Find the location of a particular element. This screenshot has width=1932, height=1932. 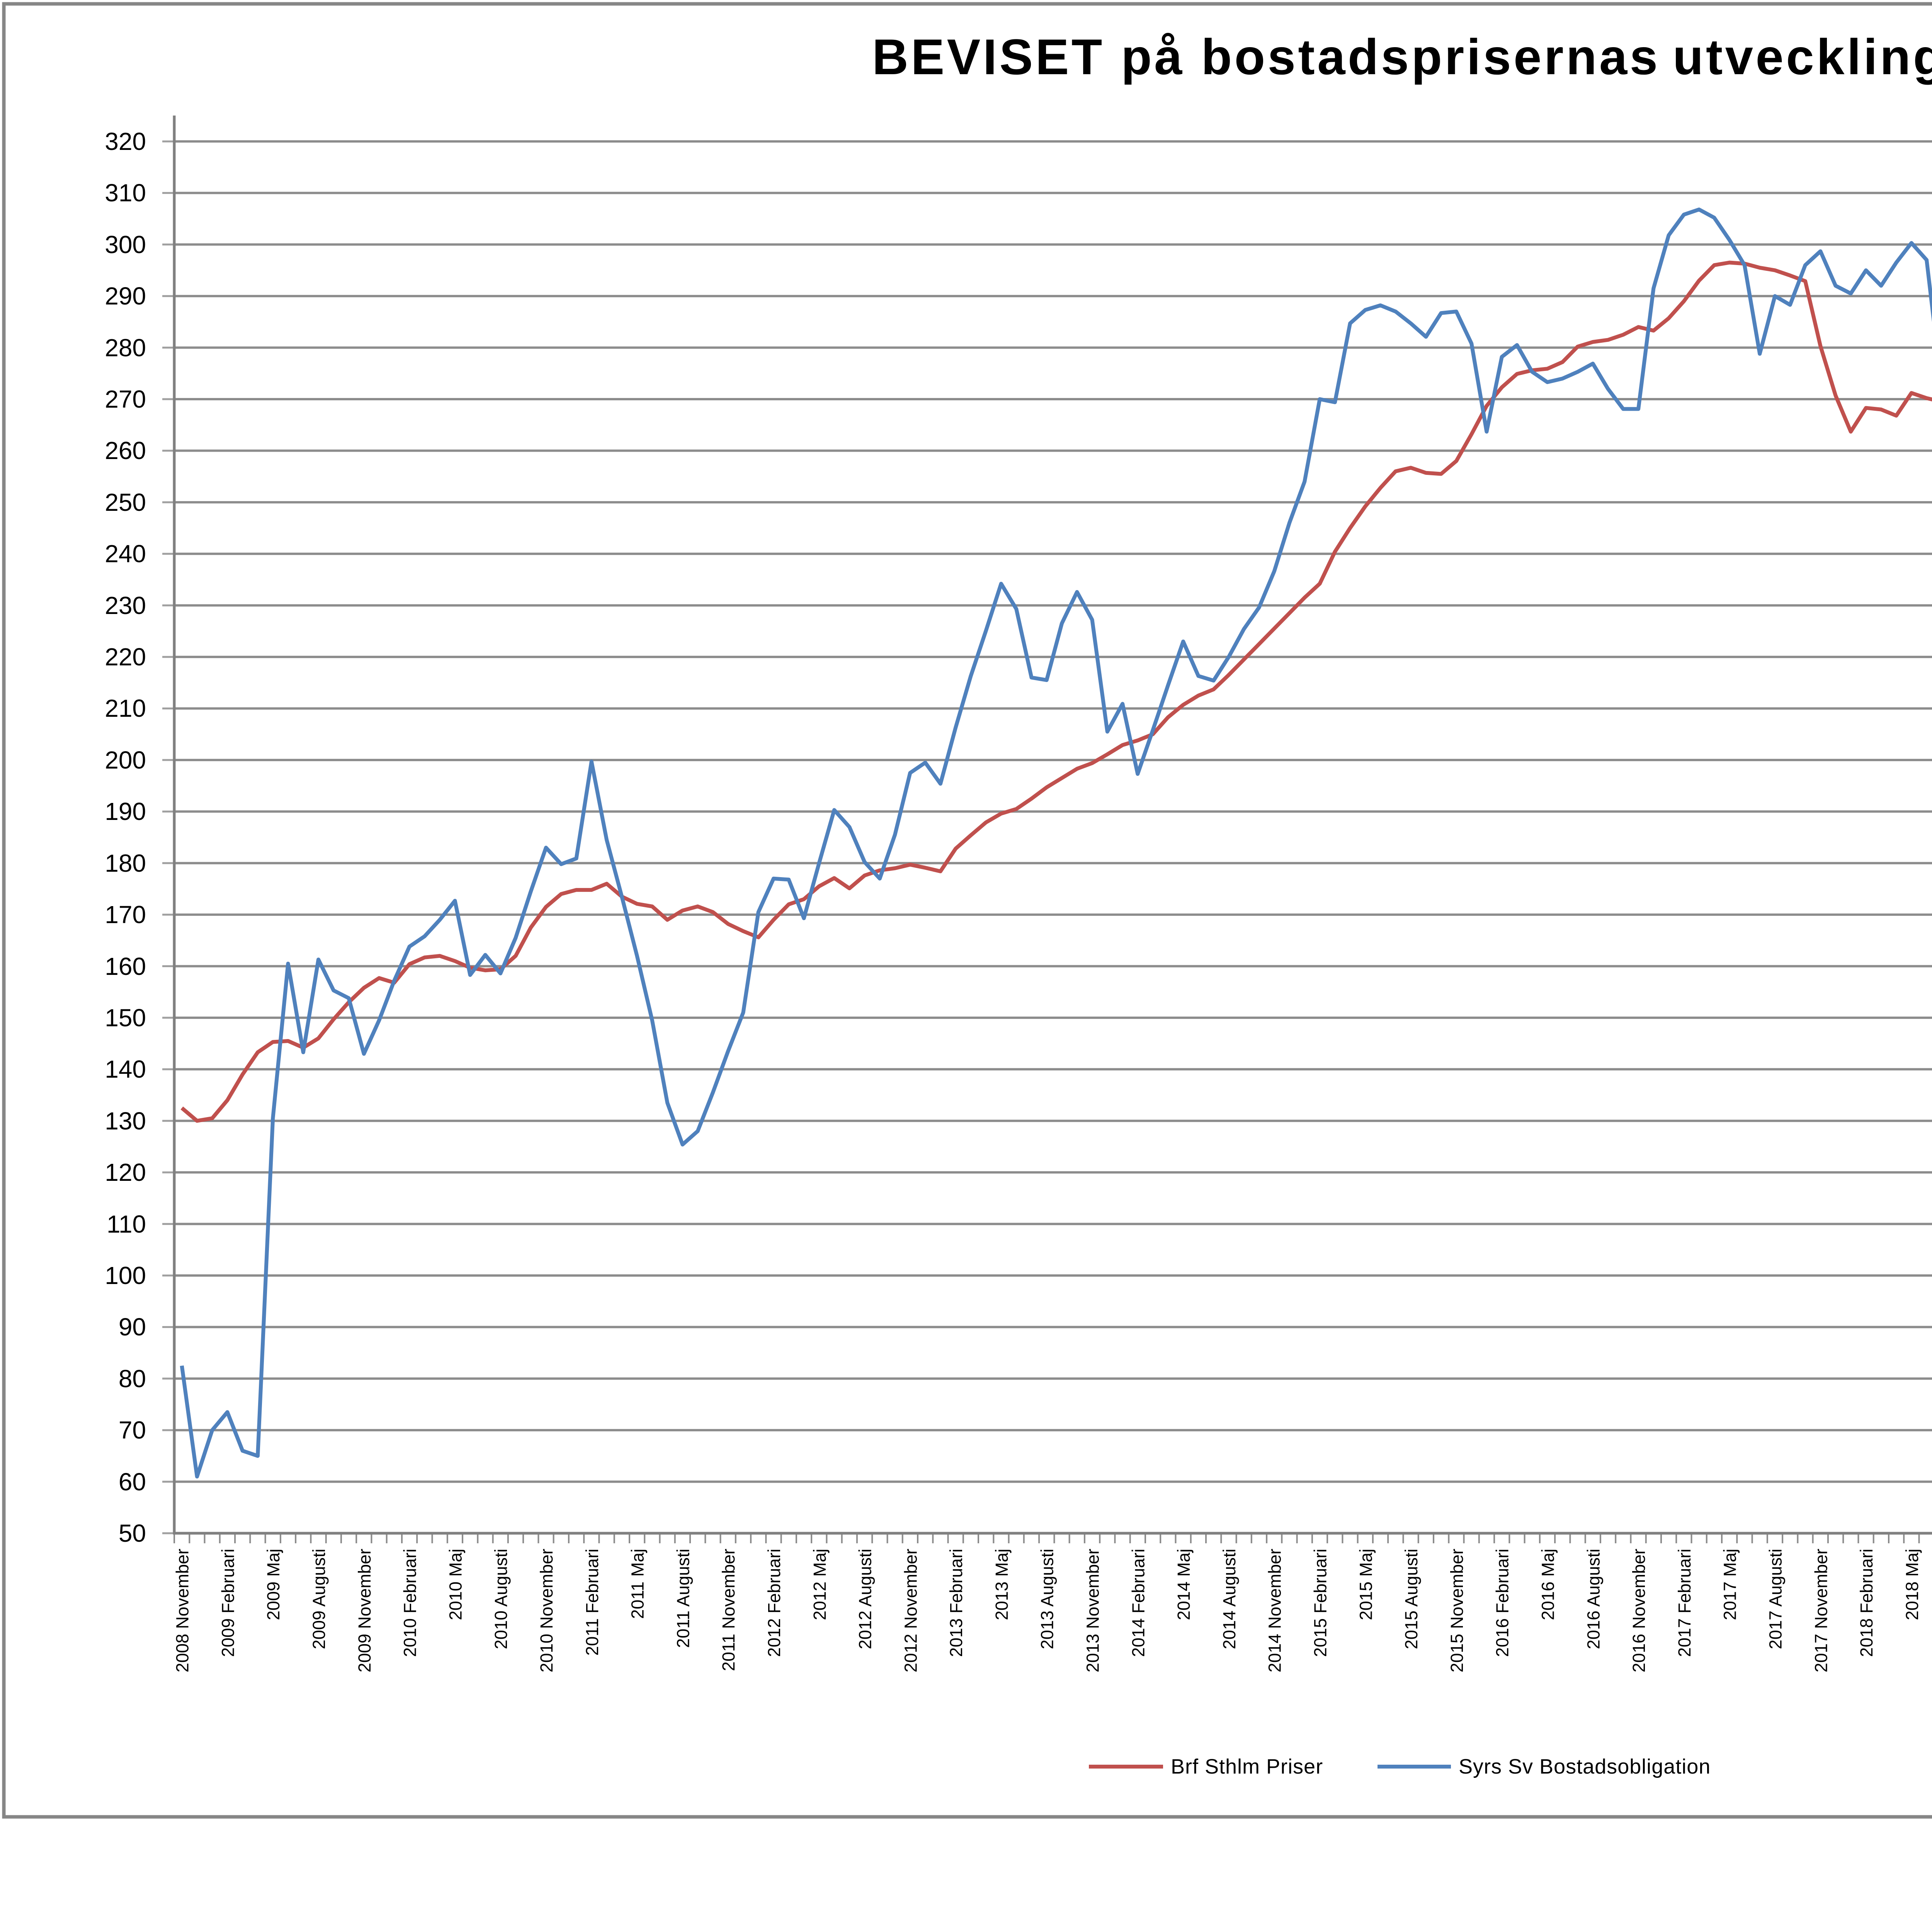

svg-text: 210 is located at coordinates (126, 708).